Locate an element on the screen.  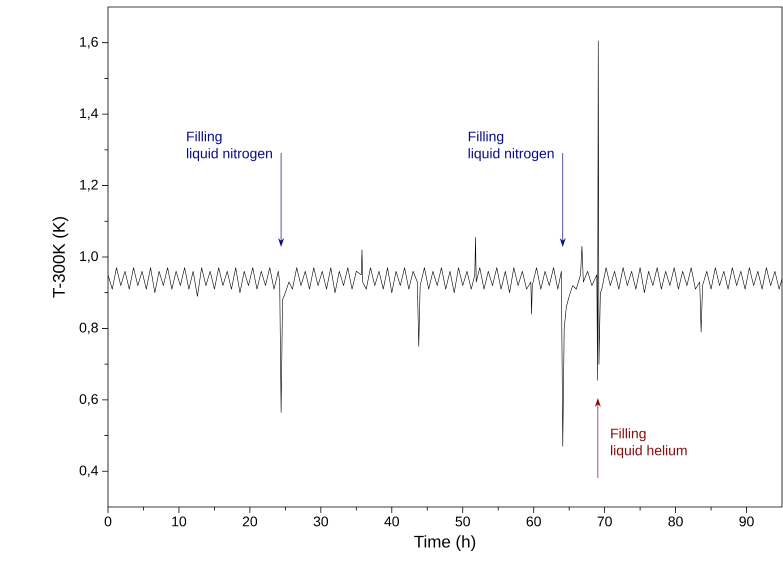
x-tick-label: 80 is located at coordinates (675, 521).